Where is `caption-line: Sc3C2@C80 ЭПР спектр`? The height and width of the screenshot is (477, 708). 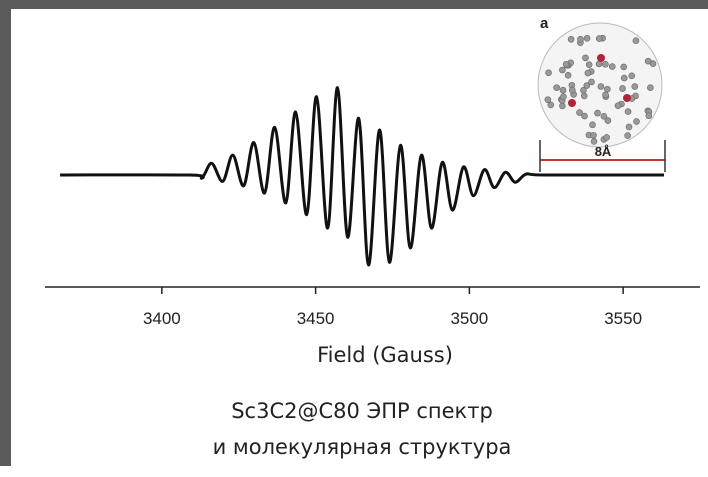
caption-line: Sc3C2@C80 ЭПР спектр is located at coordinates (362, 411).